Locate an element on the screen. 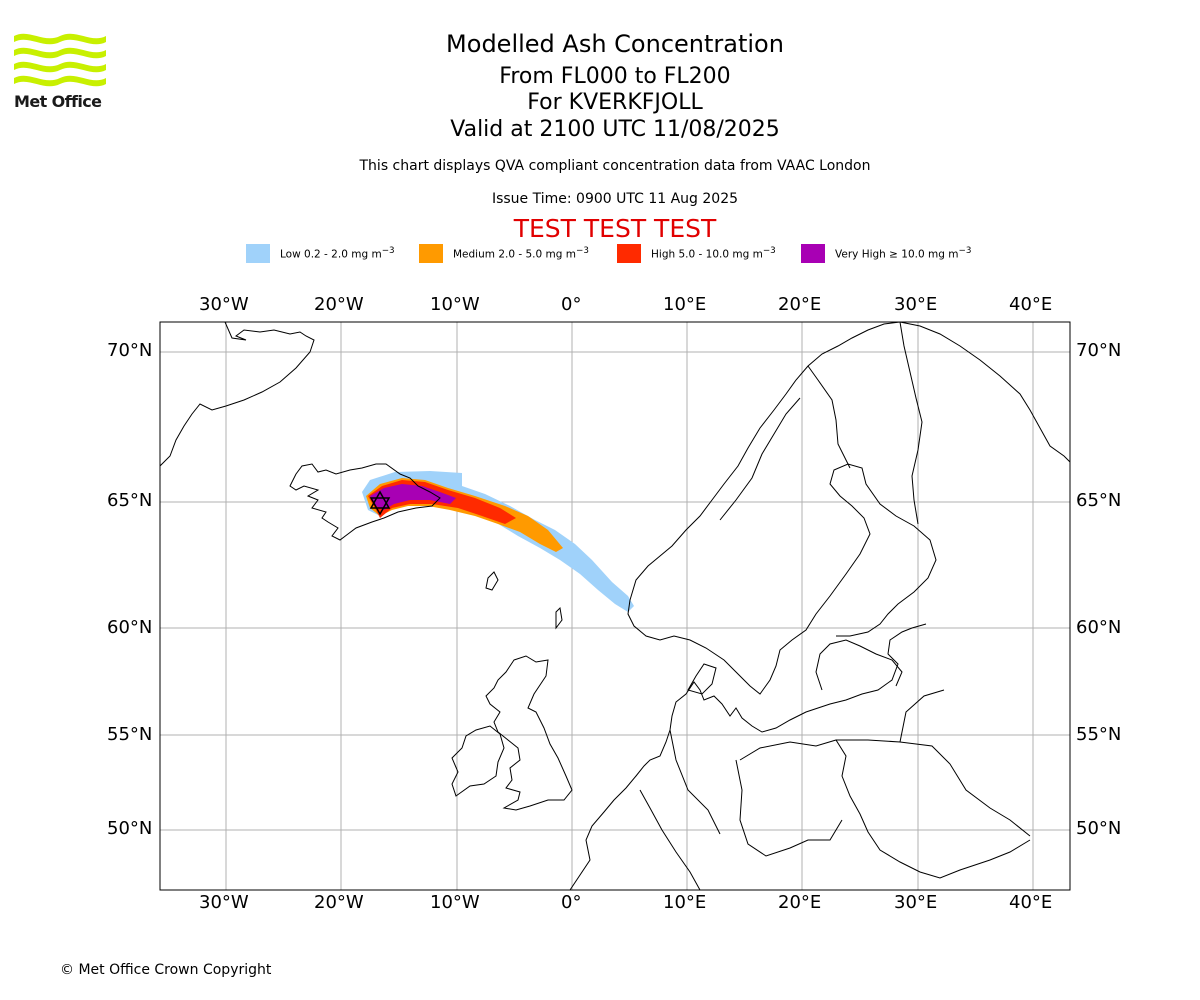 The width and height of the screenshot is (1200, 1000). lon-label-top-30e: 30°E is located at coordinates (916, 304).